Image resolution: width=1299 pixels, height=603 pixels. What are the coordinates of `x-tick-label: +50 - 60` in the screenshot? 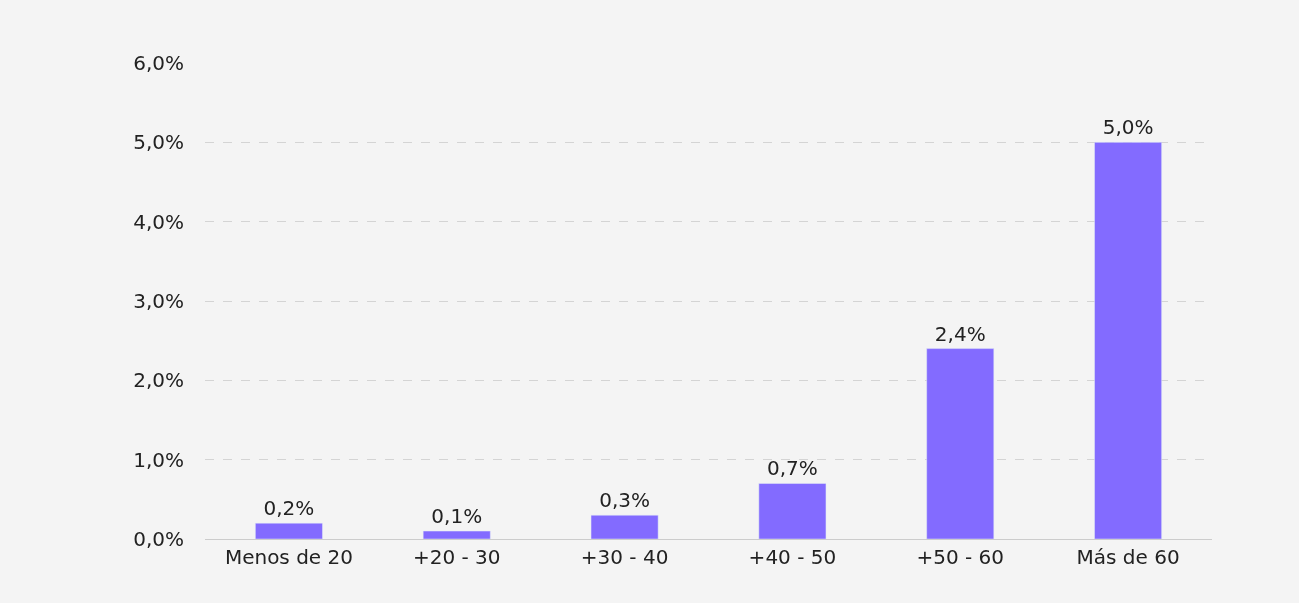 It's located at (960, 557).